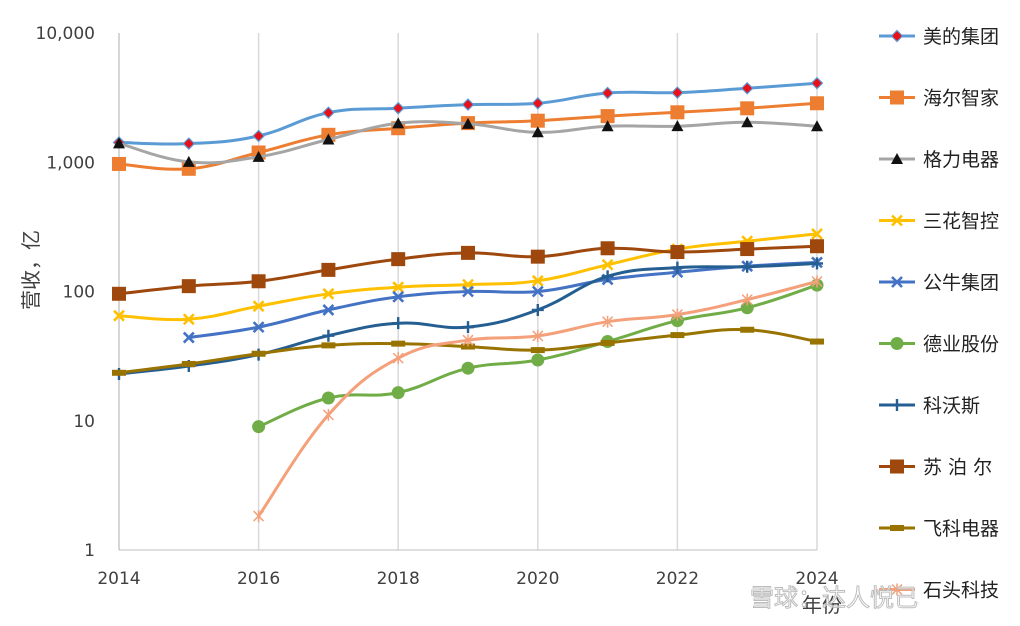  Describe the element at coordinates (961, 99) in the screenshot. I see `legend-label: 海尔智家` at that location.